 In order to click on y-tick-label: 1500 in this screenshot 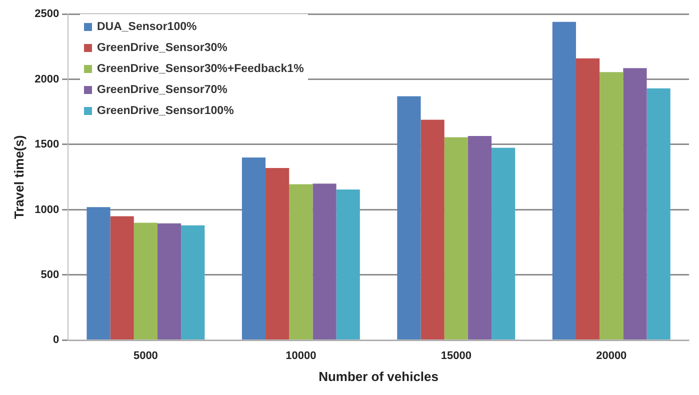, I will do `click(47, 144)`.